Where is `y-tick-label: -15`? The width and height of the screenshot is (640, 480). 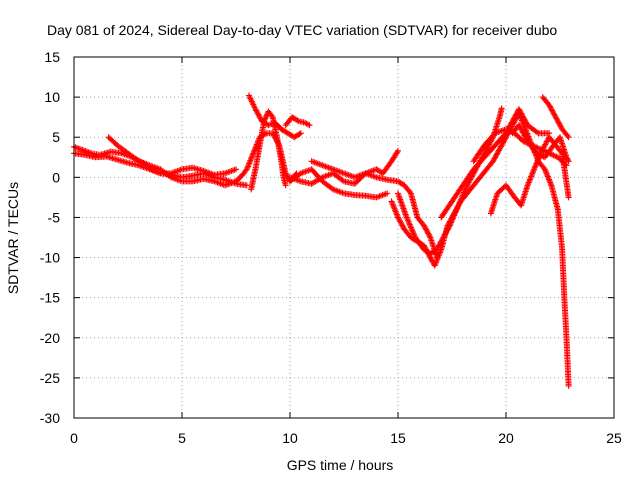
y-tick-label: -15 is located at coordinates (50, 298).